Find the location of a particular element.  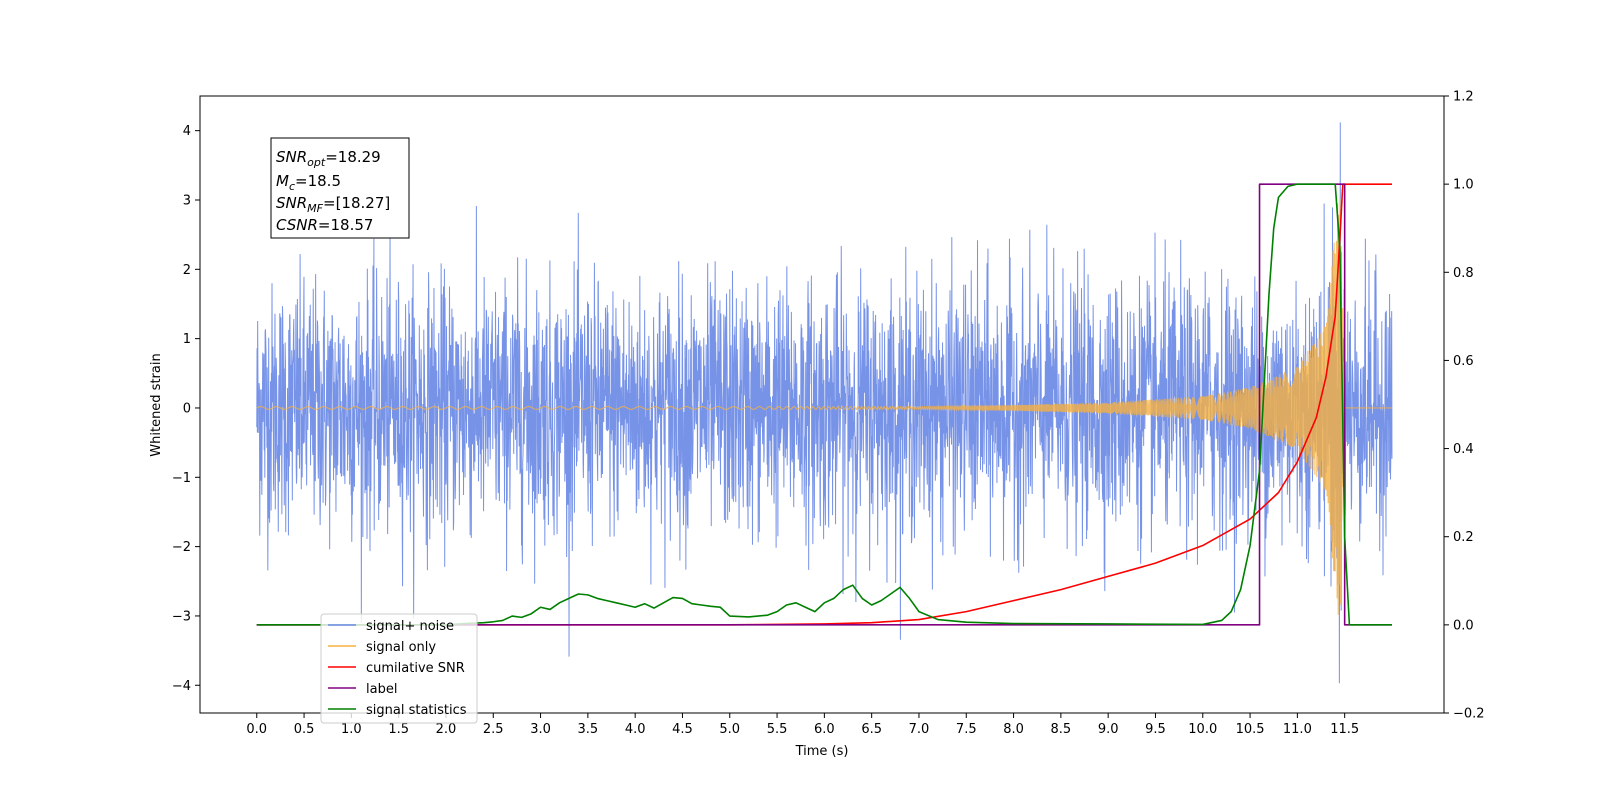

y2-tick-label: 0.0 is located at coordinates (1463, 625).